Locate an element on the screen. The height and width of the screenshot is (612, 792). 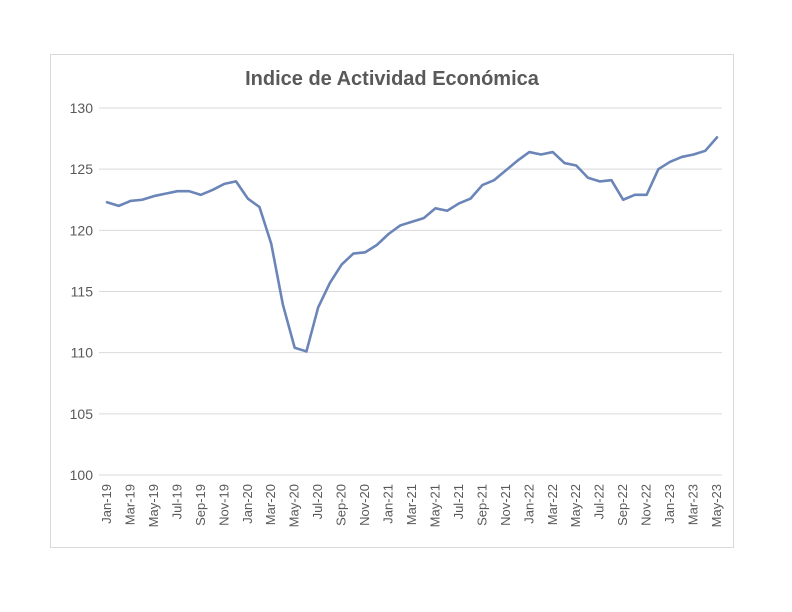
x-tick-label: Jan-22 is located at coordinates (528, 504).